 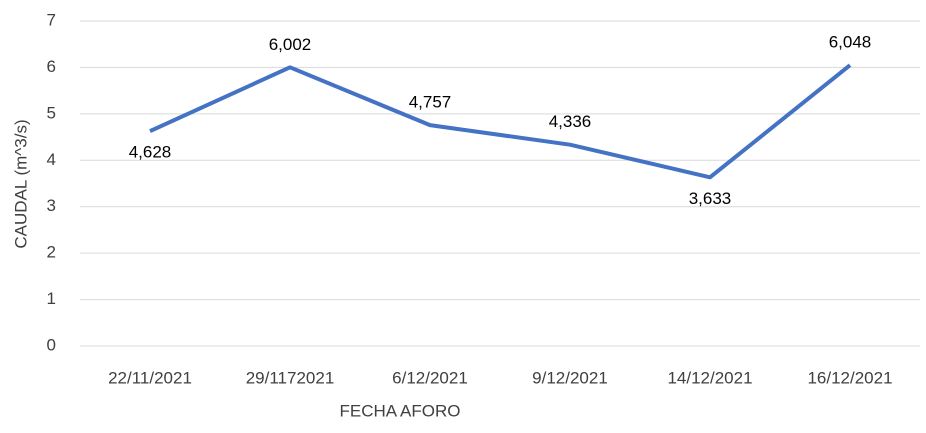 I want to click on data-label: 4,757, so click(x=430, y=102).